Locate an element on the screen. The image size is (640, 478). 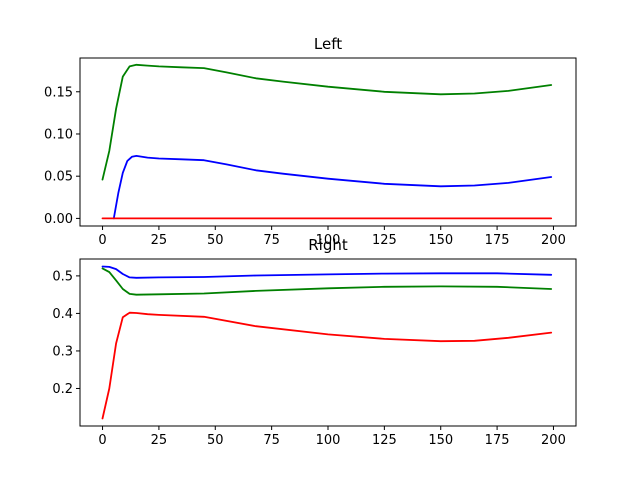
right-y-tick-label: 0.5 is located at coordinates (62, 276).